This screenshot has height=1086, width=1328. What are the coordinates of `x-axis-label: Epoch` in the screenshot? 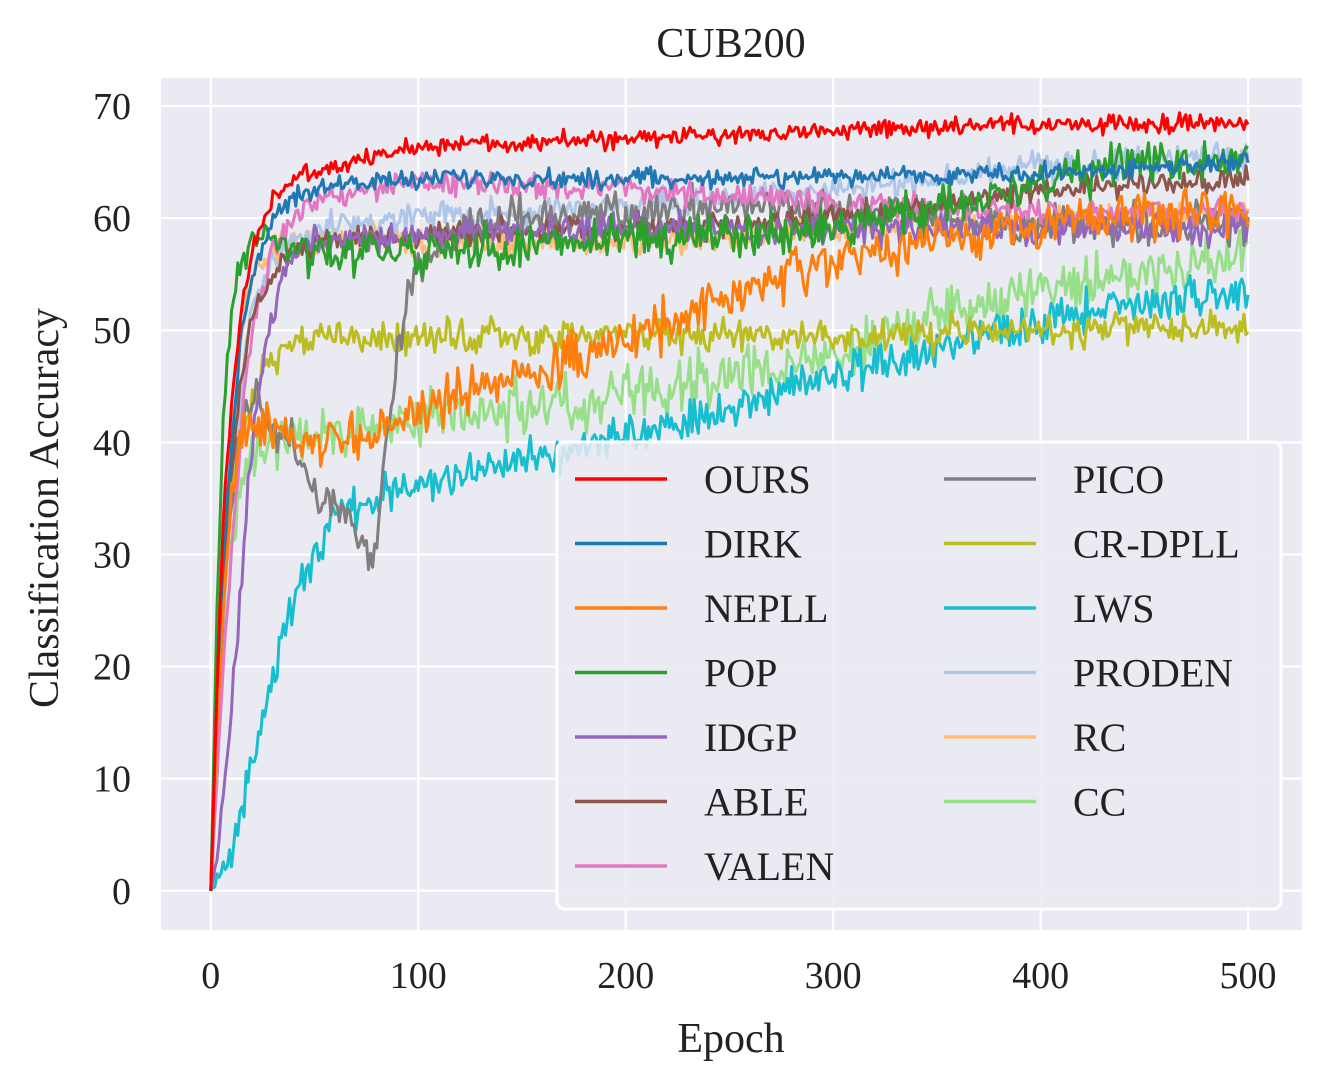 It's located at (730, 1039).